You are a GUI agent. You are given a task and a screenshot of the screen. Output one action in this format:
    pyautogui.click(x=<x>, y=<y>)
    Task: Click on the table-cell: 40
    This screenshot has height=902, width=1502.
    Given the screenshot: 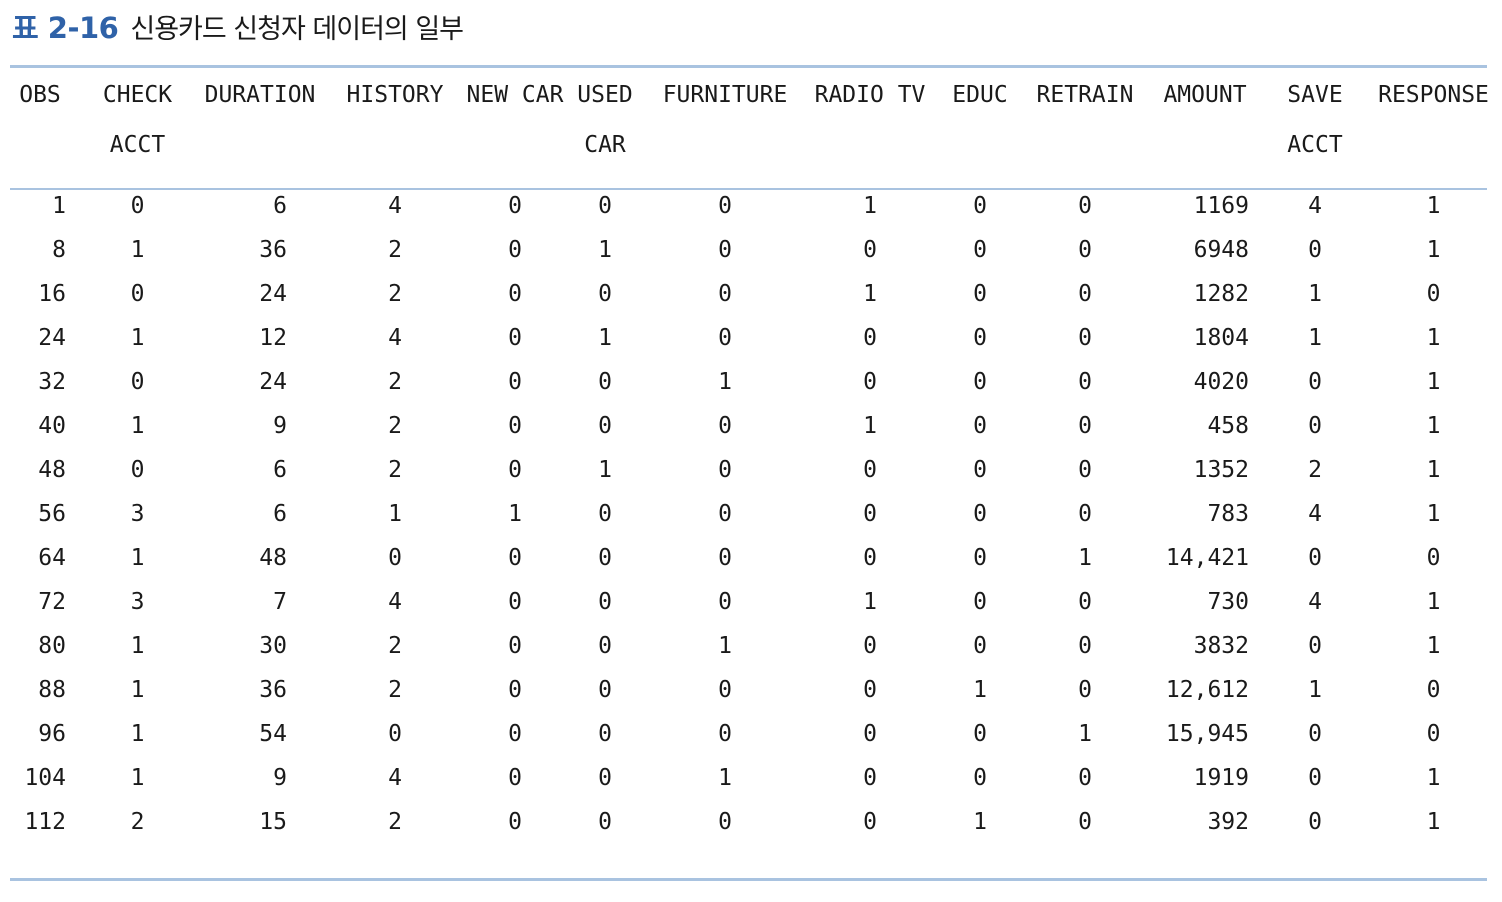 What is the action you would take?
    pyautogui.click(x=52, y=426)
    